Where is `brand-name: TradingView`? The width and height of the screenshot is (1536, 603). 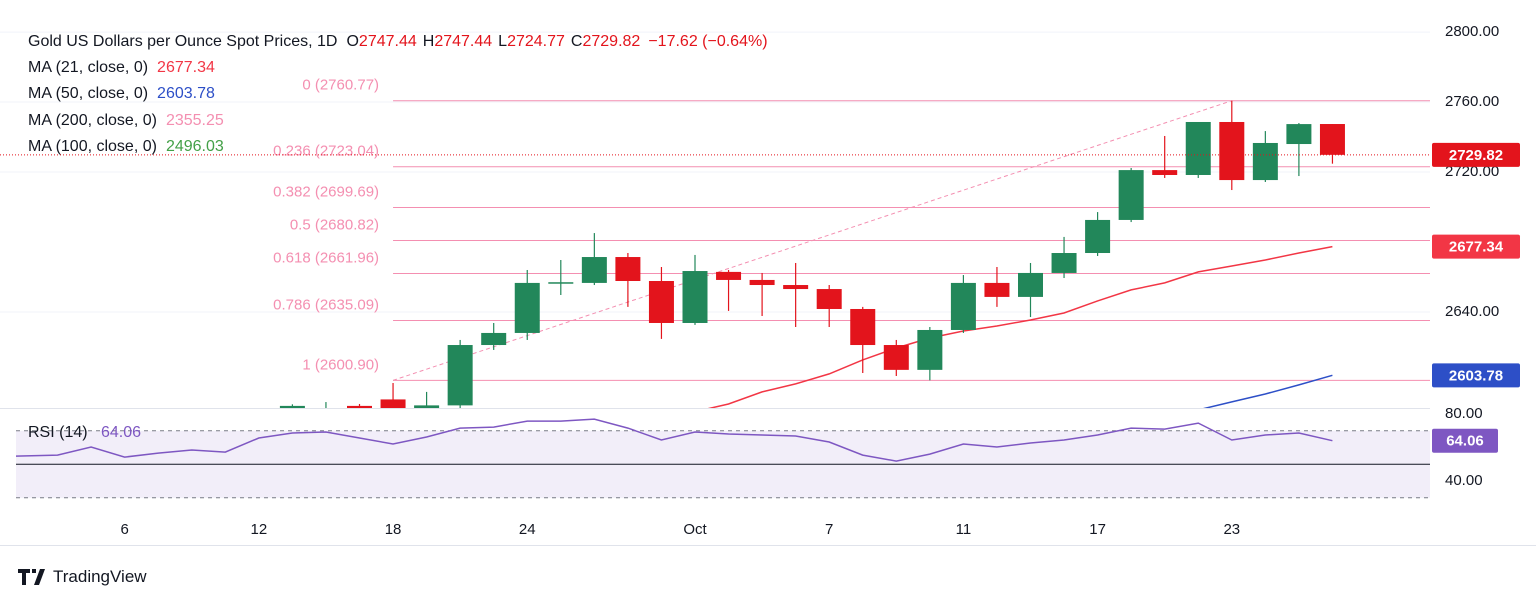
brand-name: TradingView is located at coordinates (100, 576).